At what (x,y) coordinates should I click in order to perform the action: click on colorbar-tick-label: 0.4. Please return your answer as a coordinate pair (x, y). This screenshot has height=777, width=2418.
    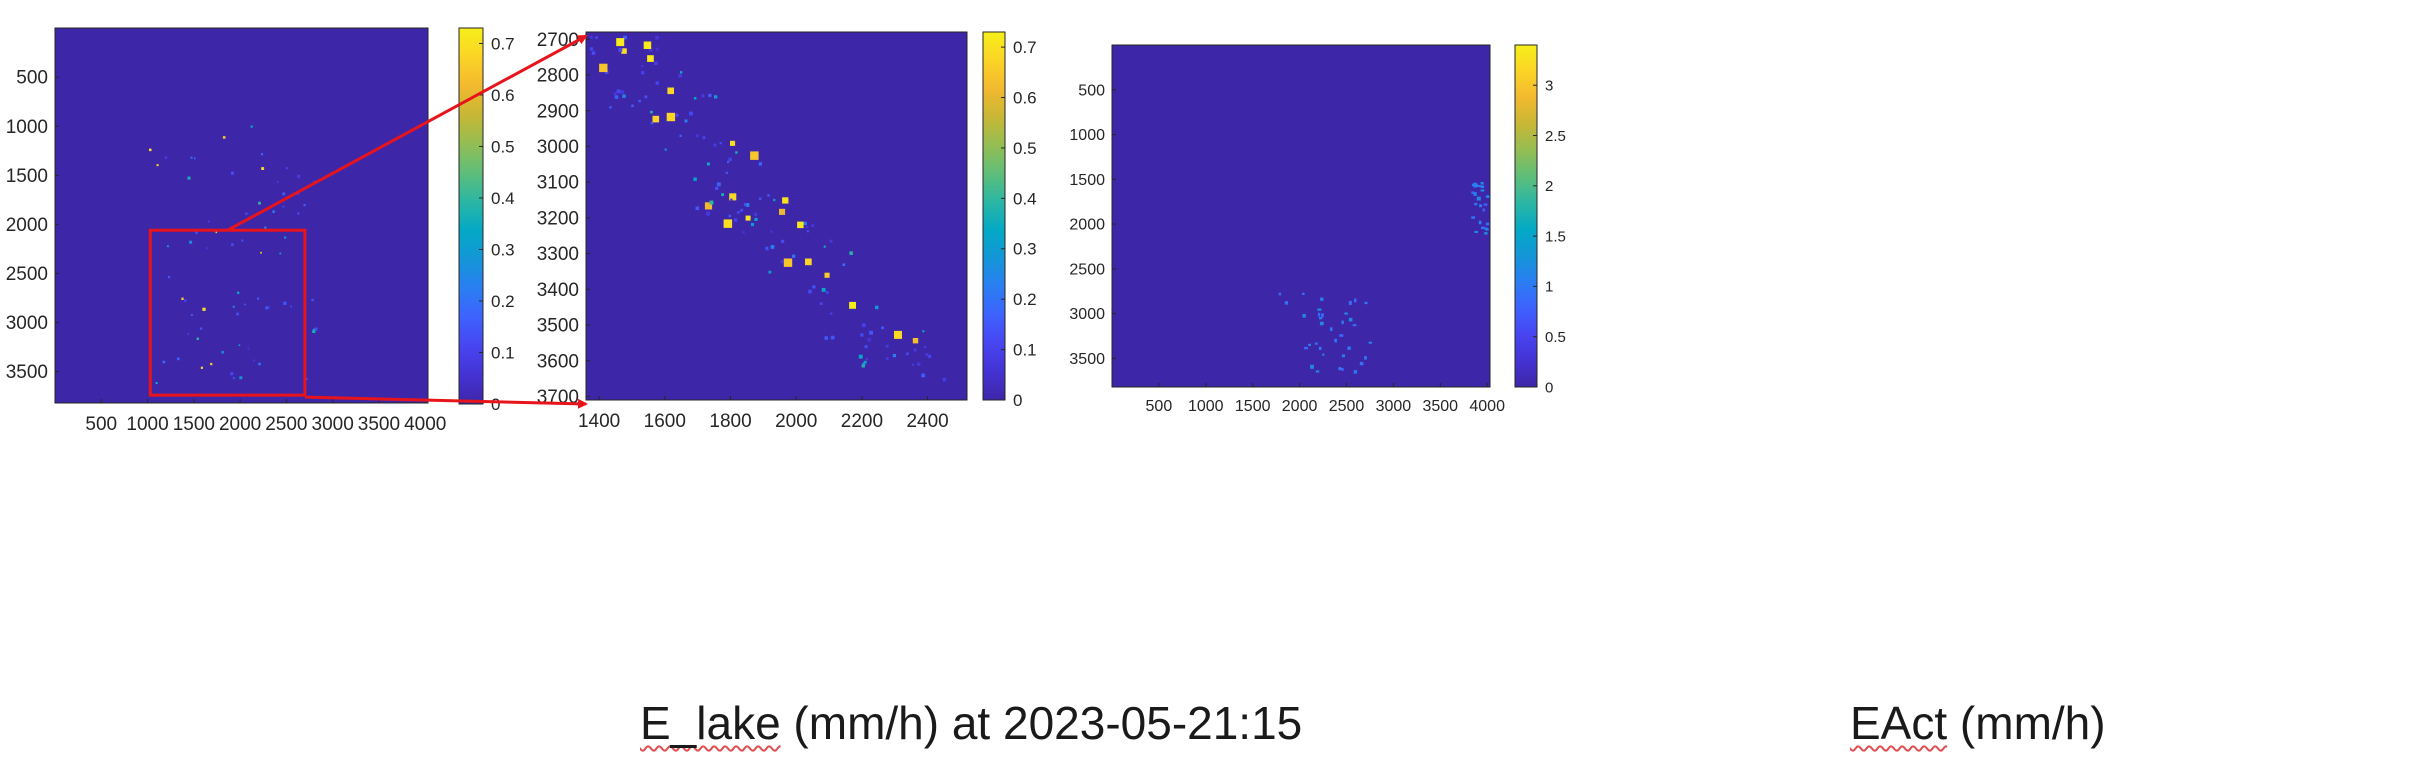
    Looking at the image, I should click on (1025, 198).